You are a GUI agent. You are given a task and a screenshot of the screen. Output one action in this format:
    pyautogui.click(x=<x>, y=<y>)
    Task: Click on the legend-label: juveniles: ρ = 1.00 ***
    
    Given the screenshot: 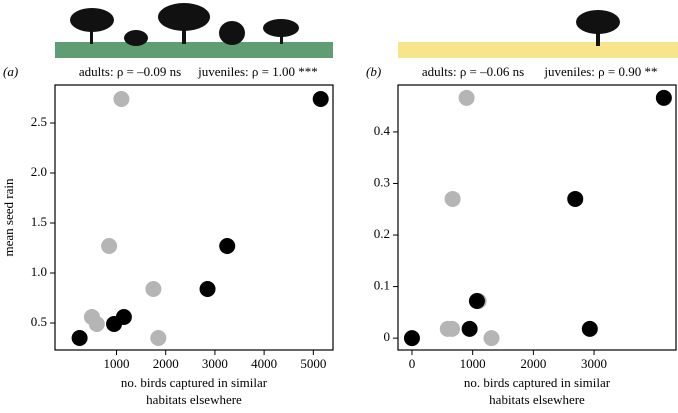 What is the action you would take?
    pyautogui.click(x=257, y=71)
    